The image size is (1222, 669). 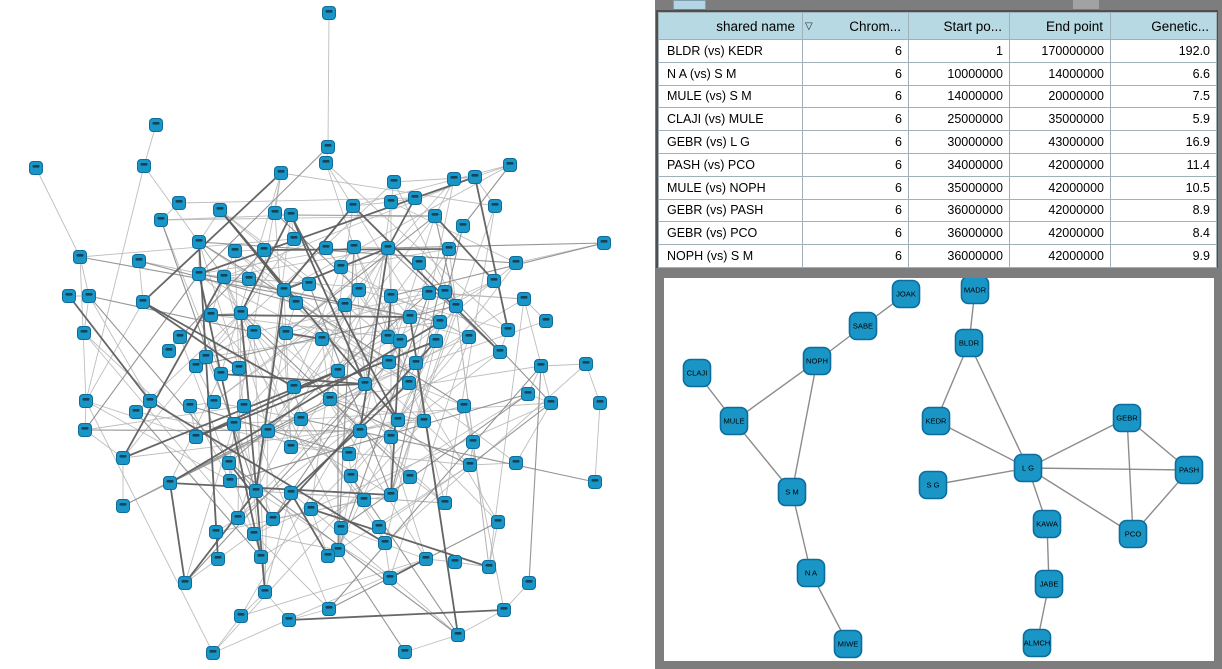 What do you see at coordinates (937, 210) in the screenshot?
I see `table-row: GEBR (vs) PASH 6 36000000 42000000 8.9` at bounding box center [937, 210].